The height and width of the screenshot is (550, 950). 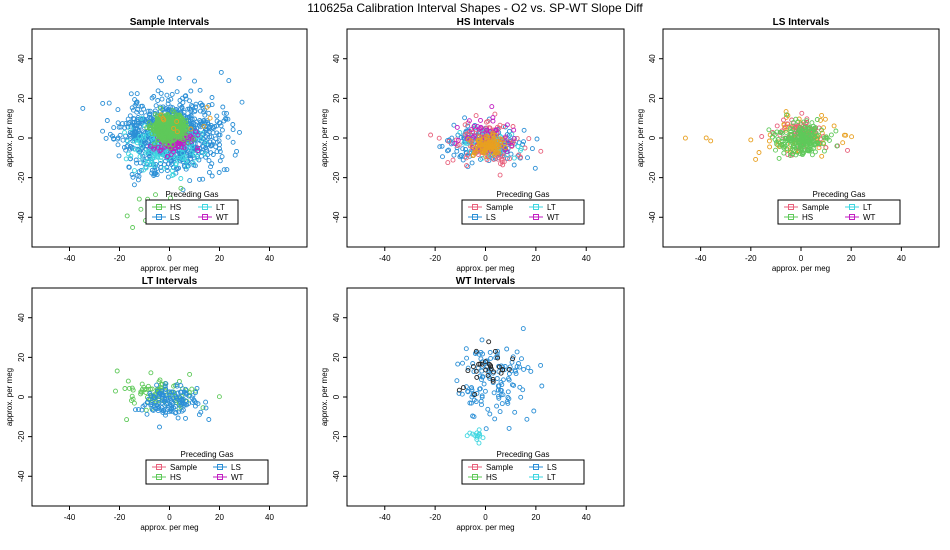 What do you see at coordinates (486, 22) in the screenshot?
I see `panel-title: HS Intervals` at bounding box center [486, 22].